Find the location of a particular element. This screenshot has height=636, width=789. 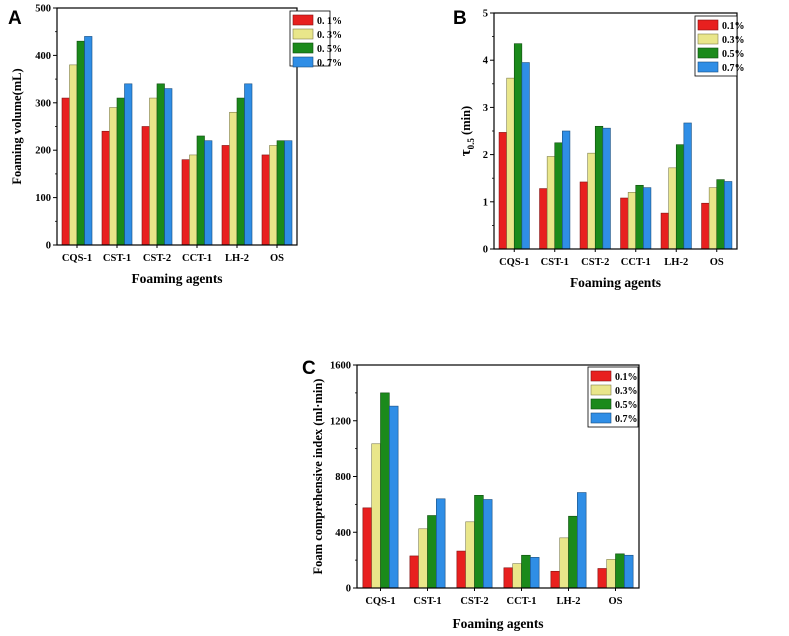

y-axis-label: Foaming volume(mL) is located at coordinates (17, 126).